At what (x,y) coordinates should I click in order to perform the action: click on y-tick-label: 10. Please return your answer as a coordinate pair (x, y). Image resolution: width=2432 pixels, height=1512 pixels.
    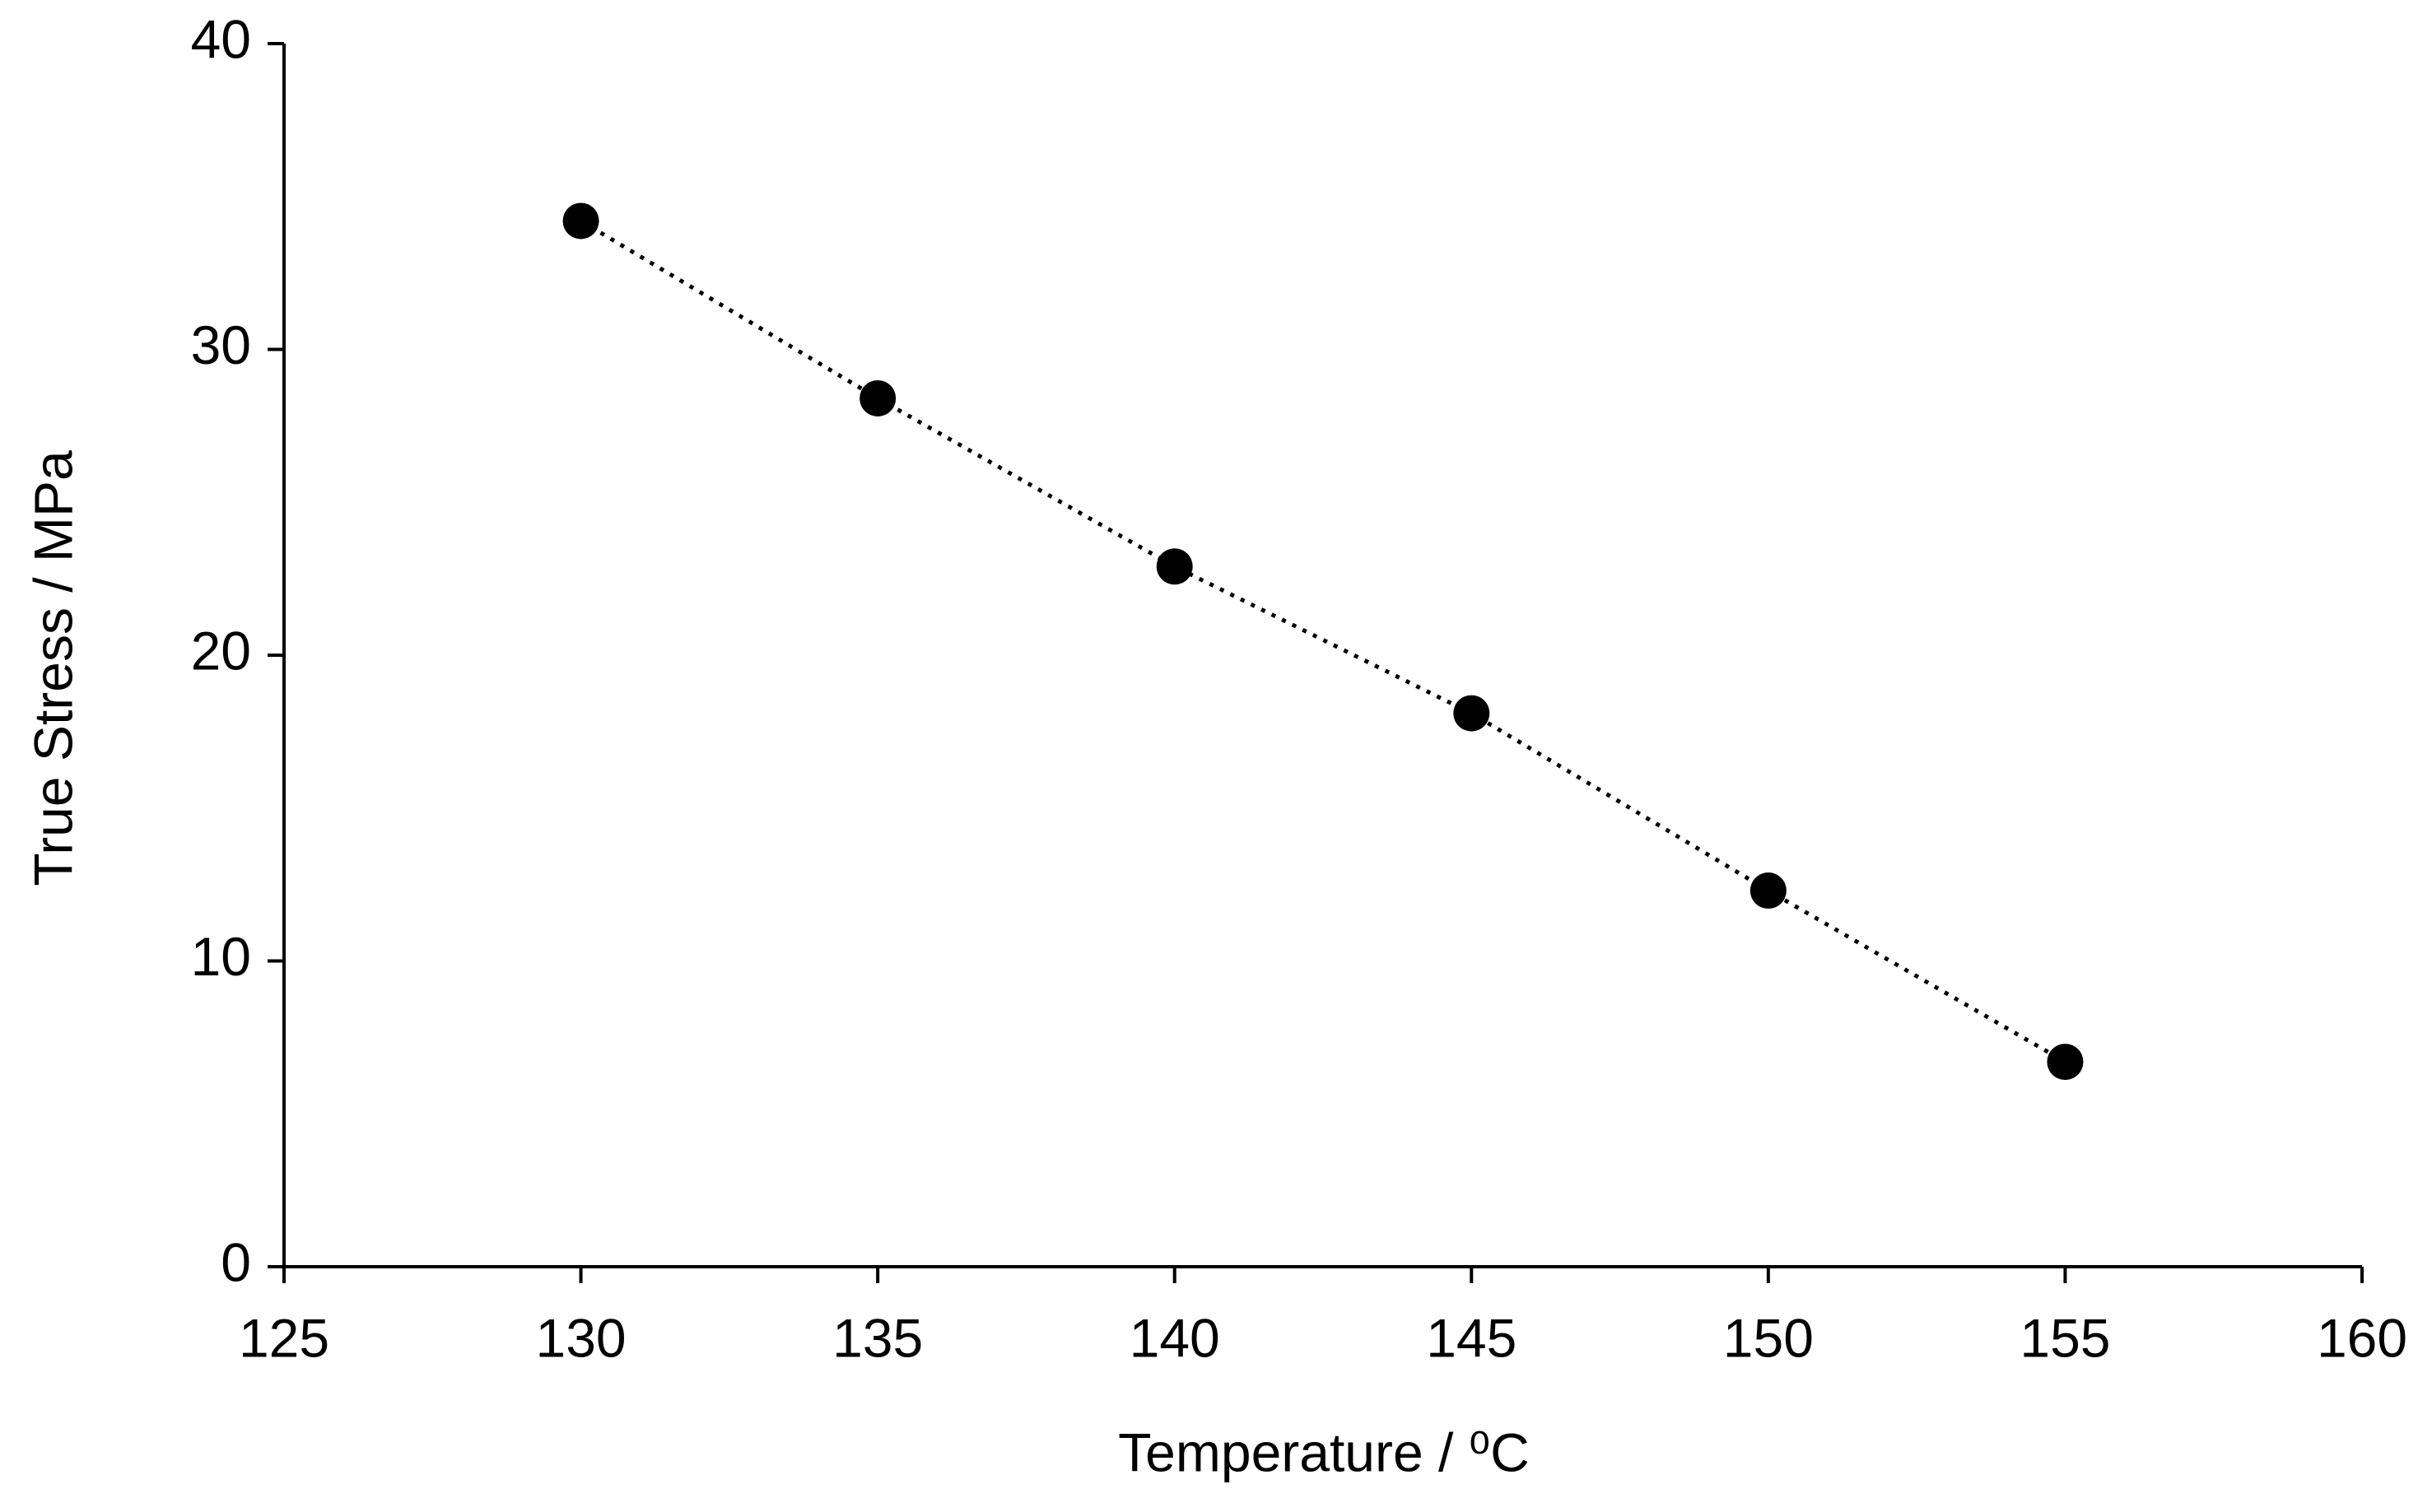
    Looking at the image, I should click on (221, 956).